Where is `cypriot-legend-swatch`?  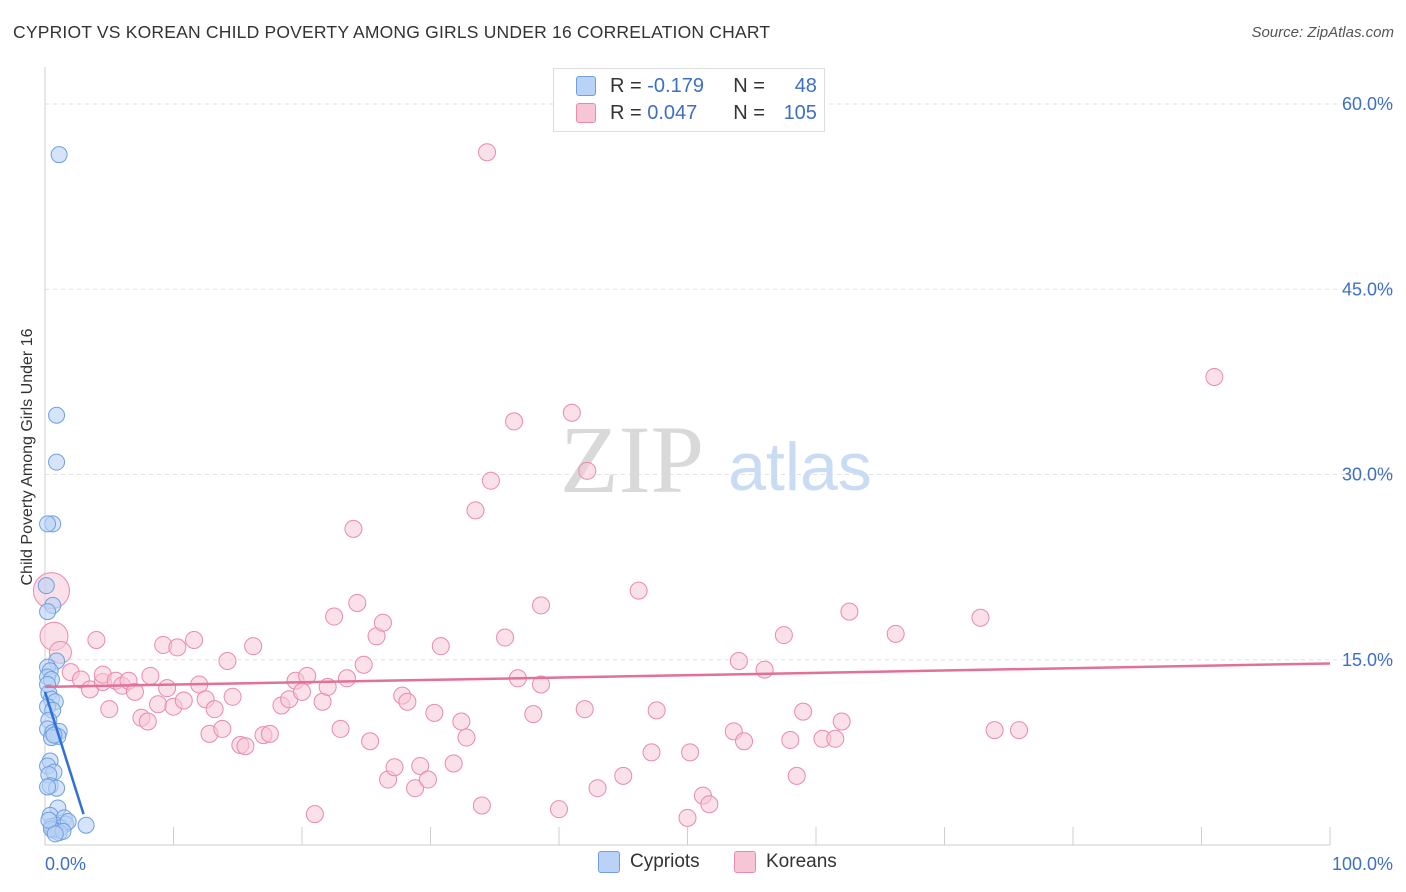
cypriot-legend-swatch is located at coordinates (609, 862).